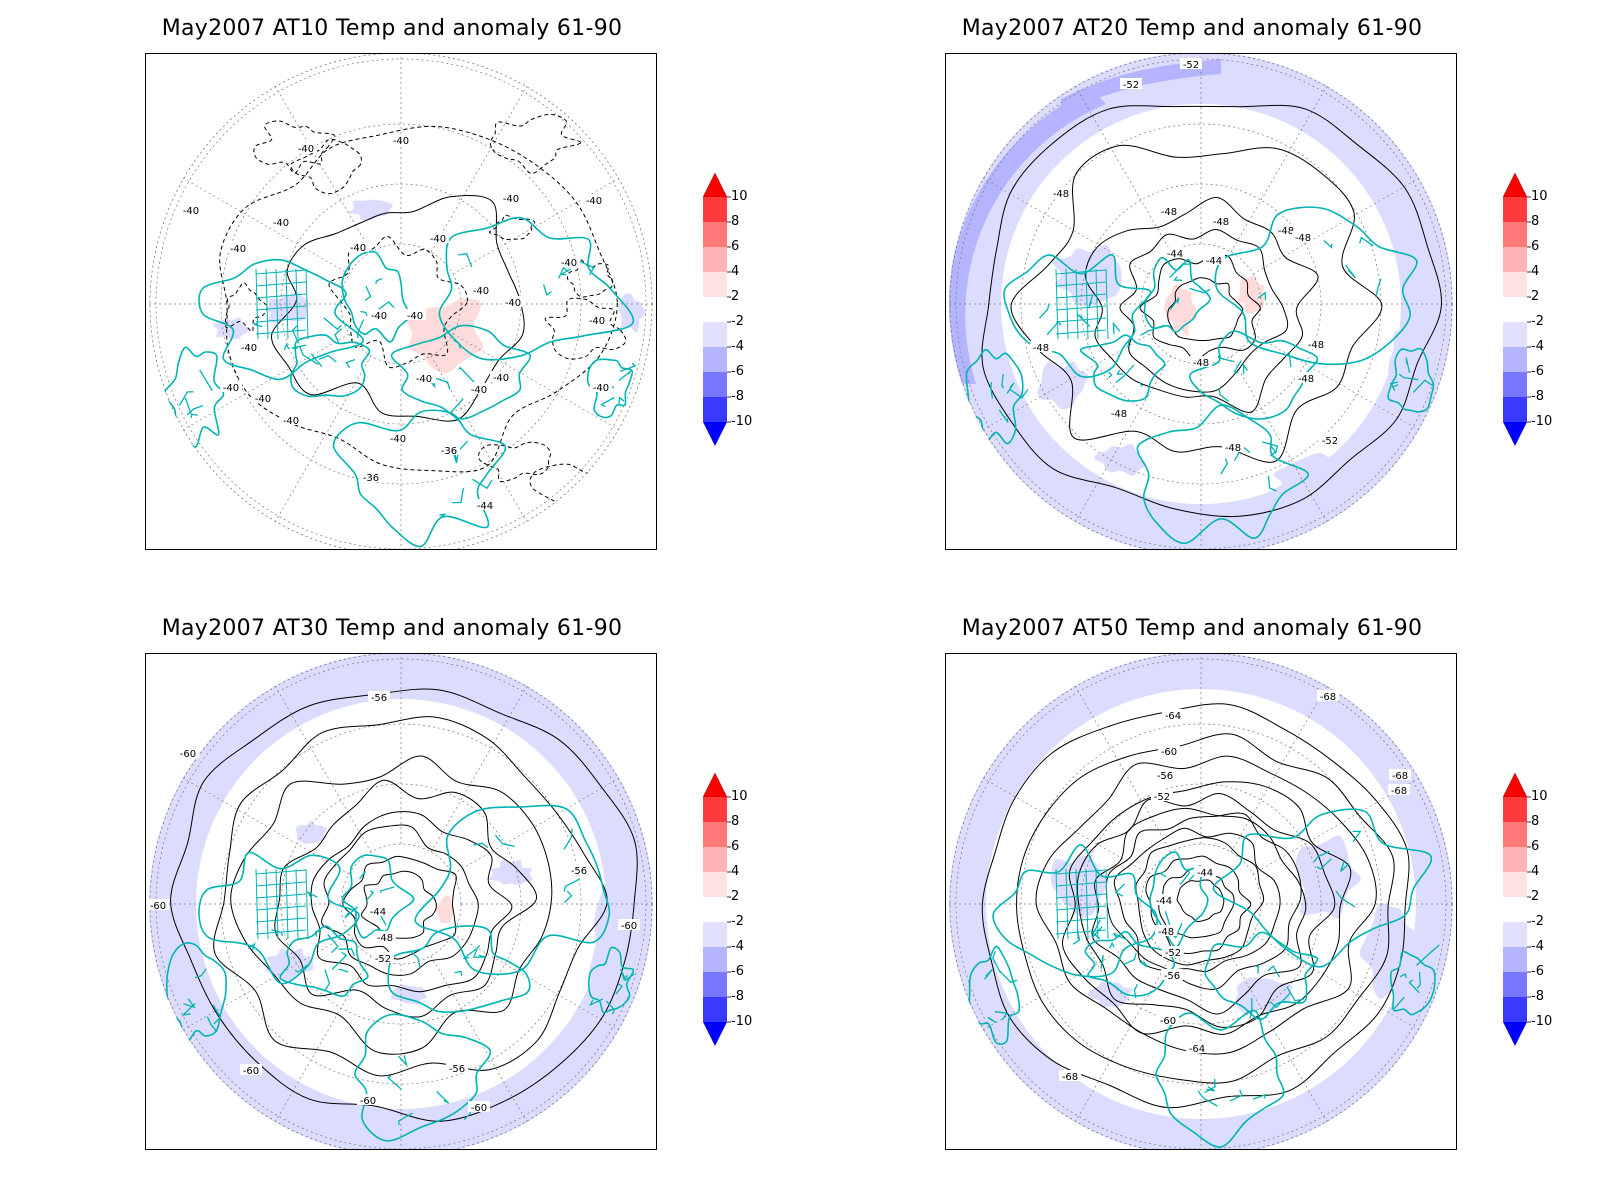  I want to click on map-boundary, so click(401, 901).